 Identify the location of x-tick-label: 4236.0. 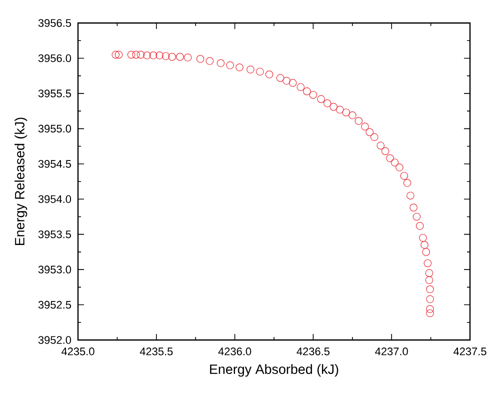
(235, 352).